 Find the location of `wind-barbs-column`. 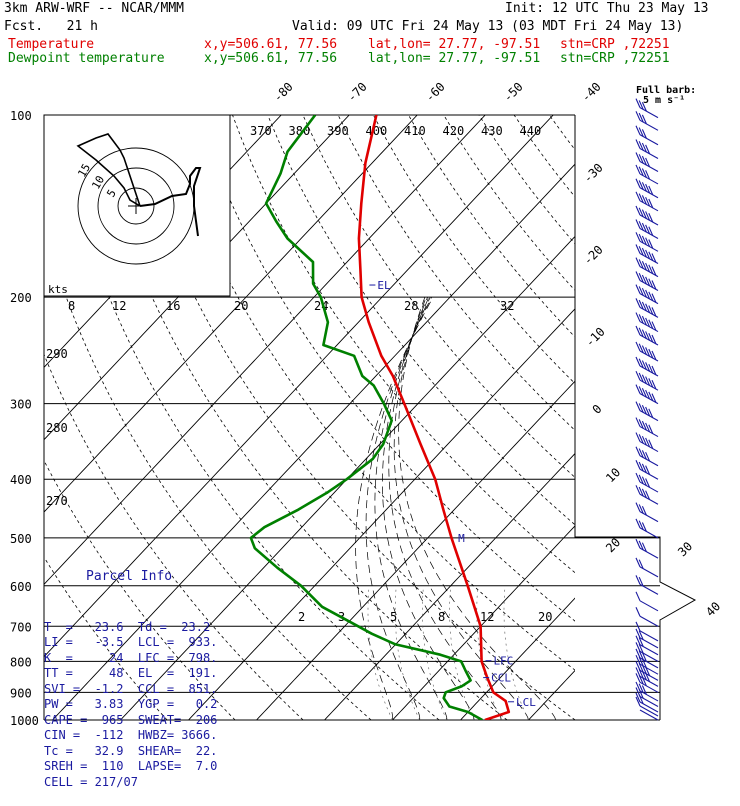

wind-barbs-column is located at coordinates (647, 409).